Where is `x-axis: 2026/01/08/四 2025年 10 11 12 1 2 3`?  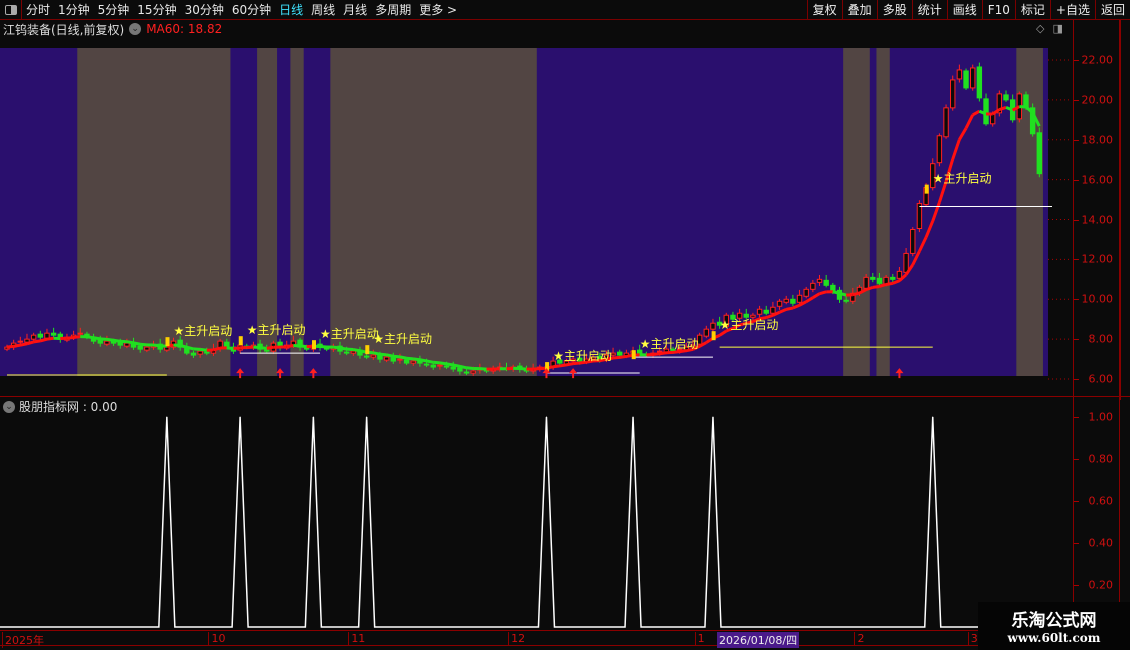 x-axis: 2026/01/08/四 2025年 10 11 12 1 2 3 is located at coordinates (536, 639).